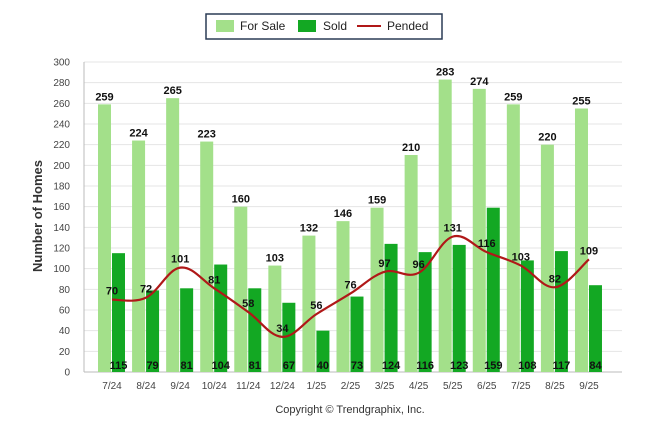 Image resolution: width=646 pixels, height=434 pixels. What do you see at coordinates (419, 265) in the screenshot?
I see `label-pended: 96` at bounding box center [419, 265].